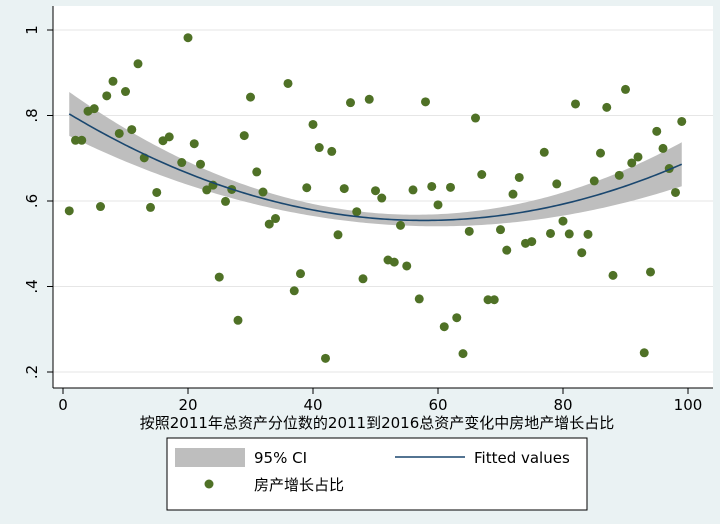 The width and height of the screenshot is (720, 524). Describe the element at coordinates (522, 458) in the screenshot. I see `legend-fit-label: Fitted values` at that location.